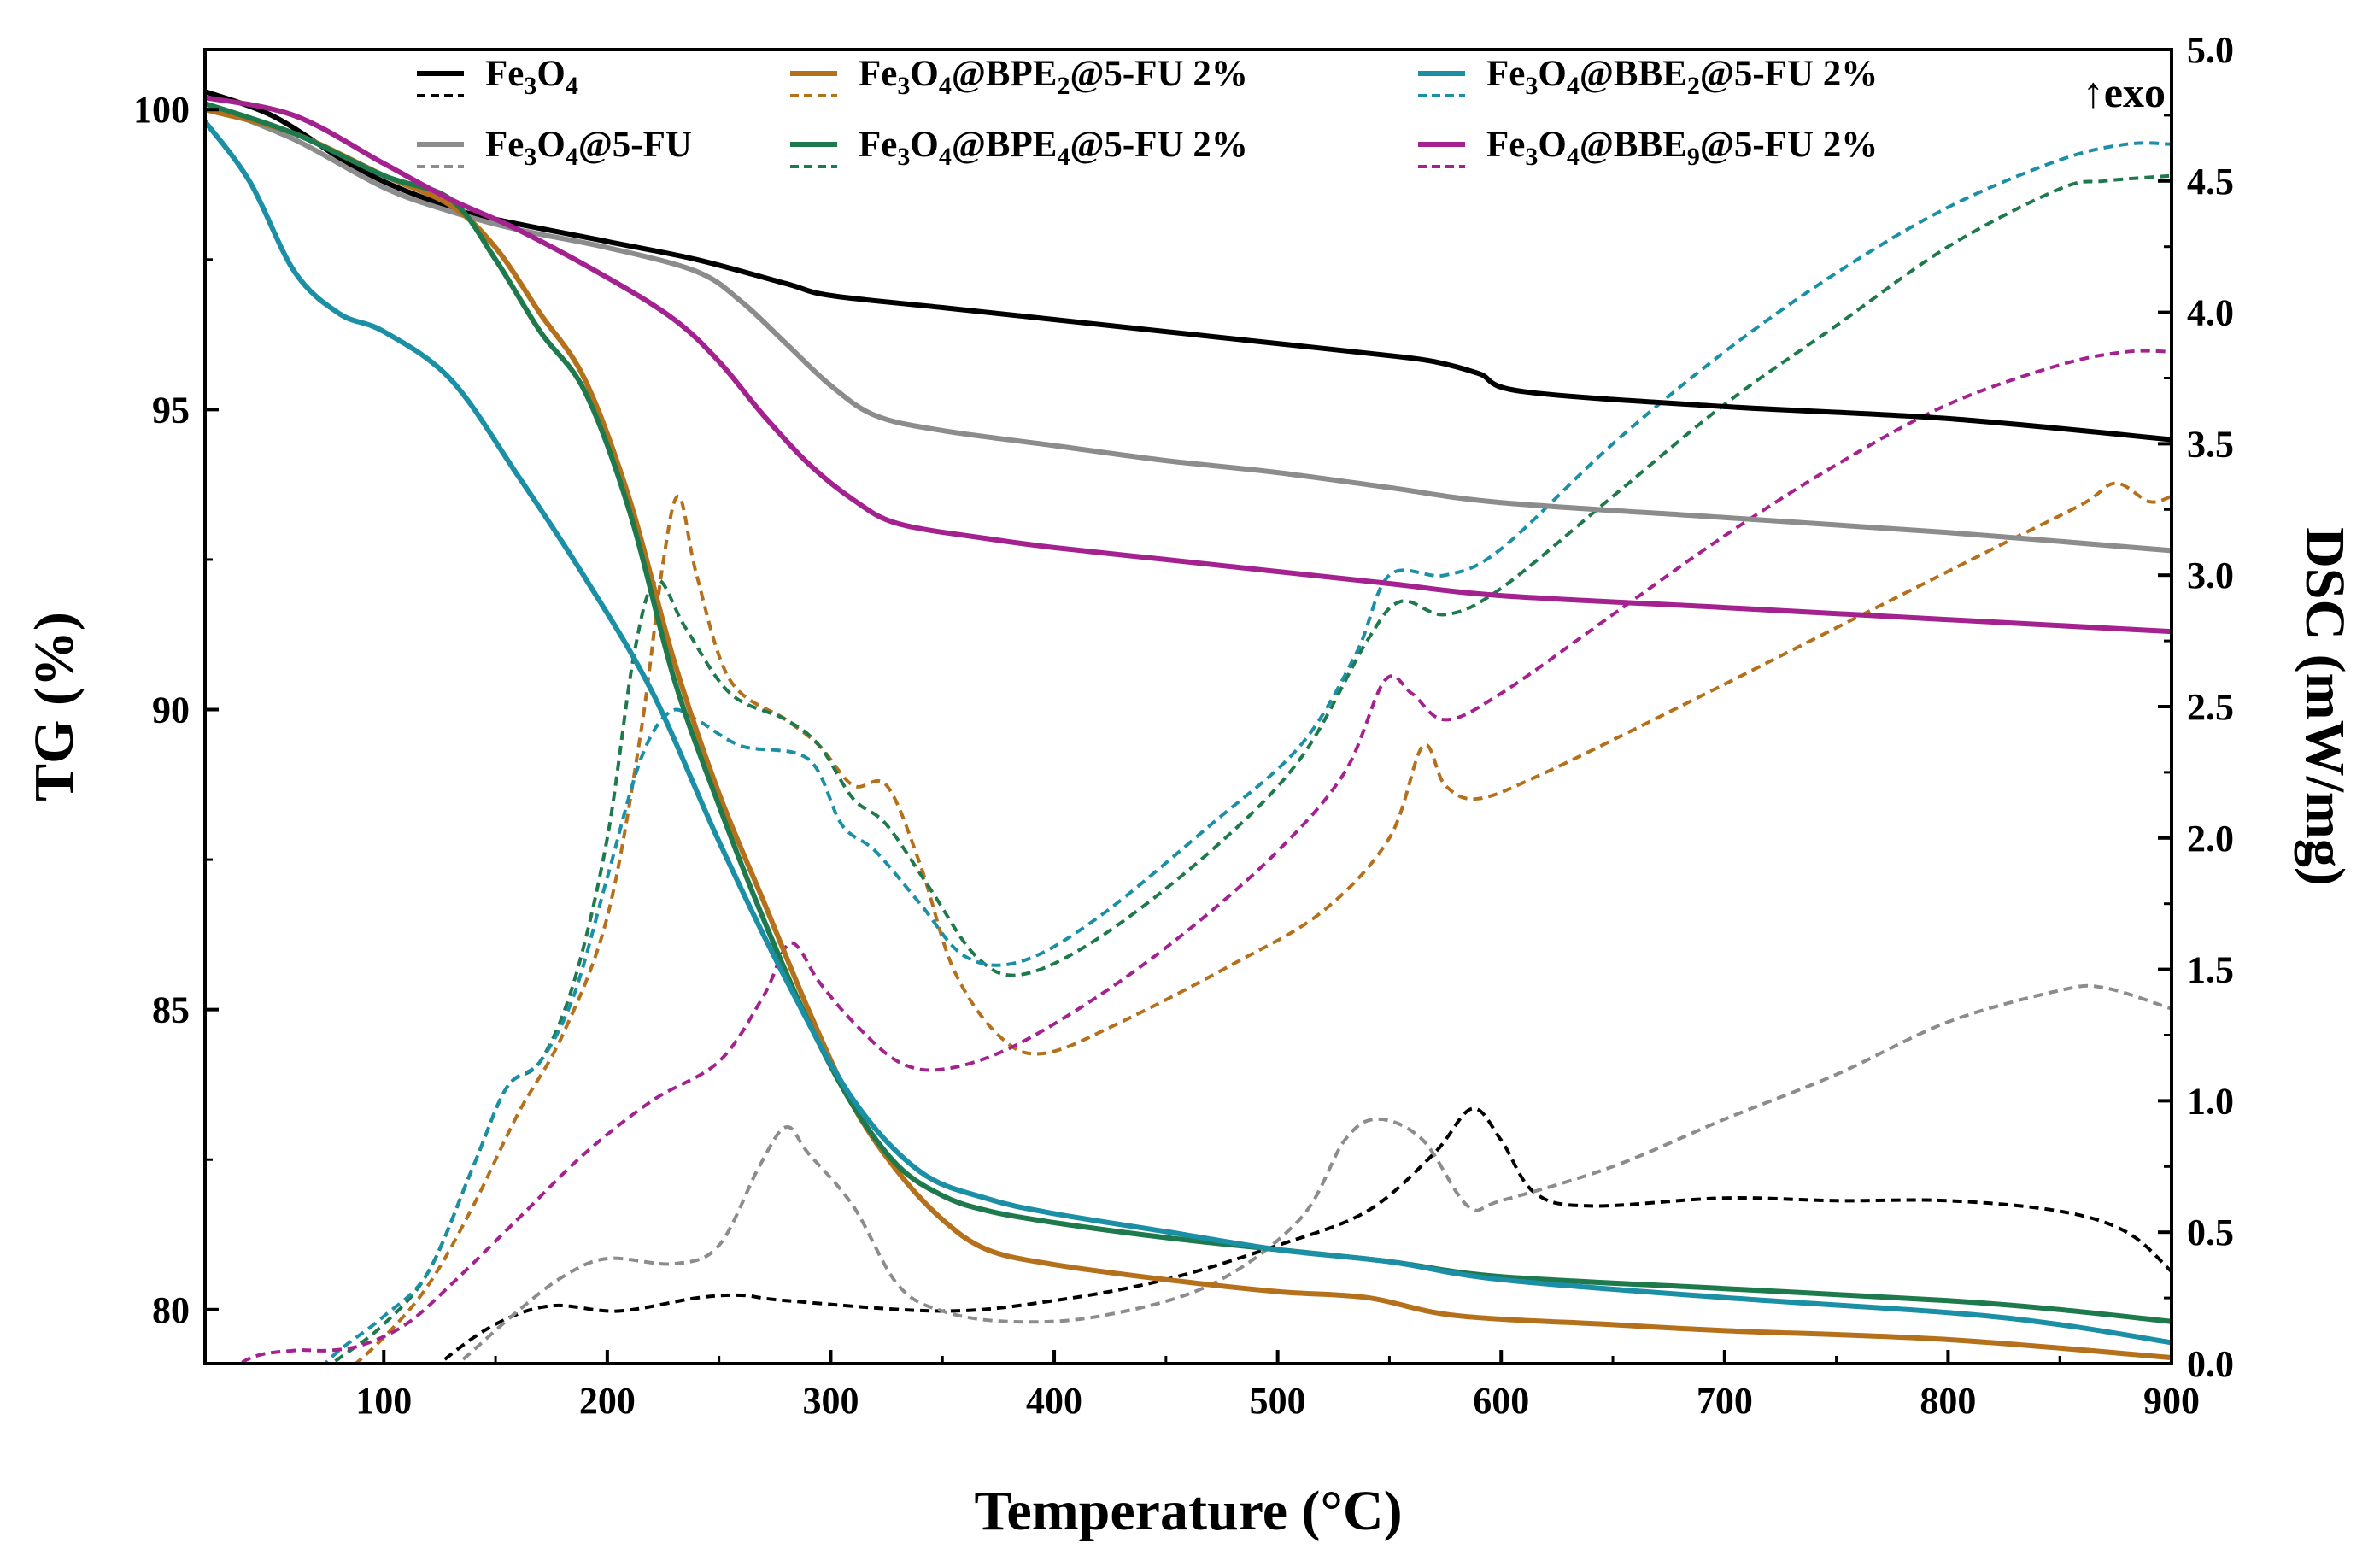 The image size is (2380, 1555). I want to click on y2-tick-label: 2.0, so click(2210, 839).